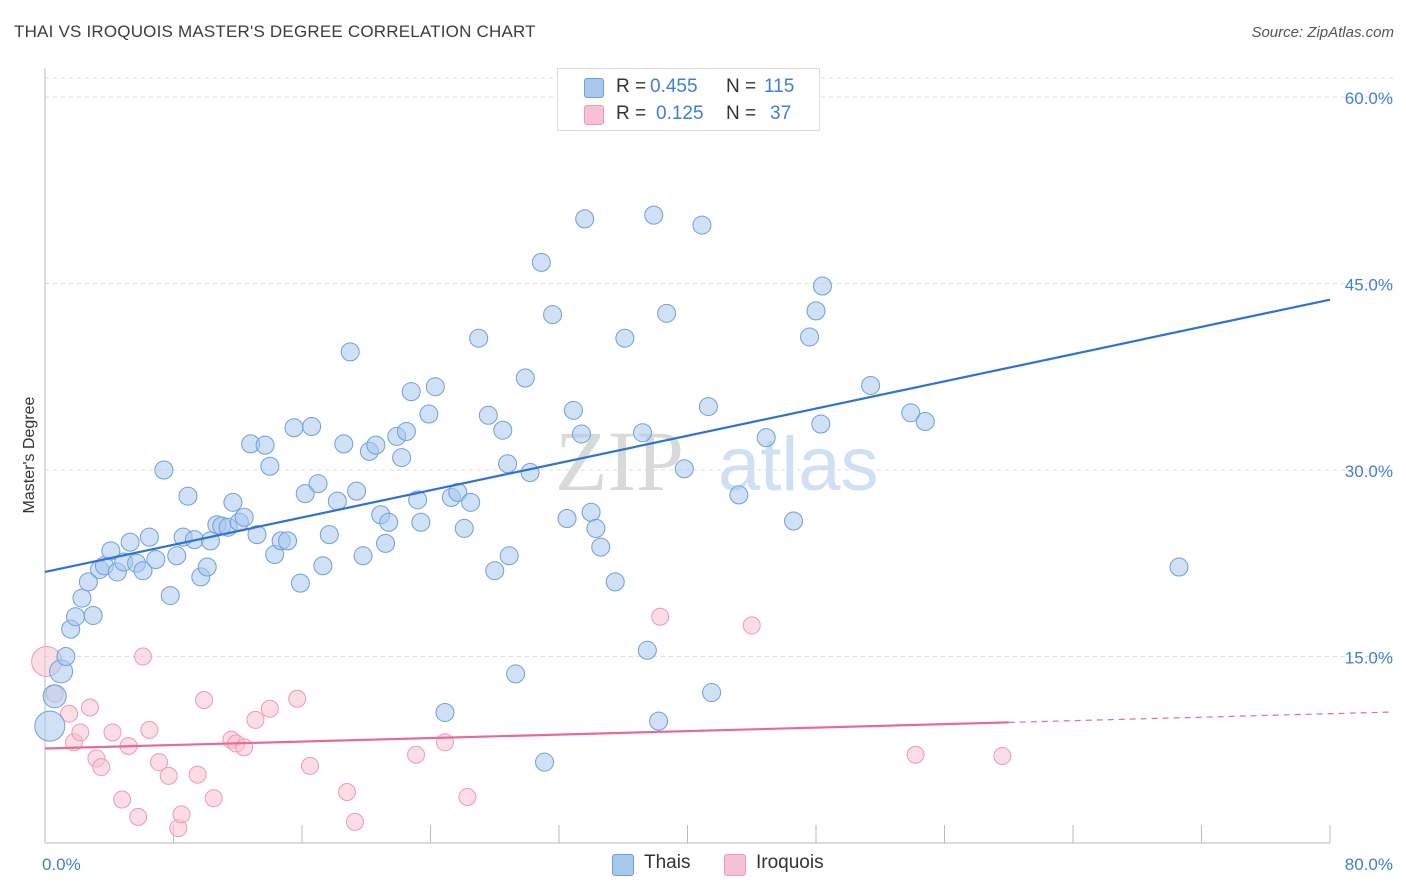 The width and height of the screenshot is (1406, 892). Describe the element at coordinates (1369, 864) in the screenshot. I see `x-tick-label: 80.0%` at that location.